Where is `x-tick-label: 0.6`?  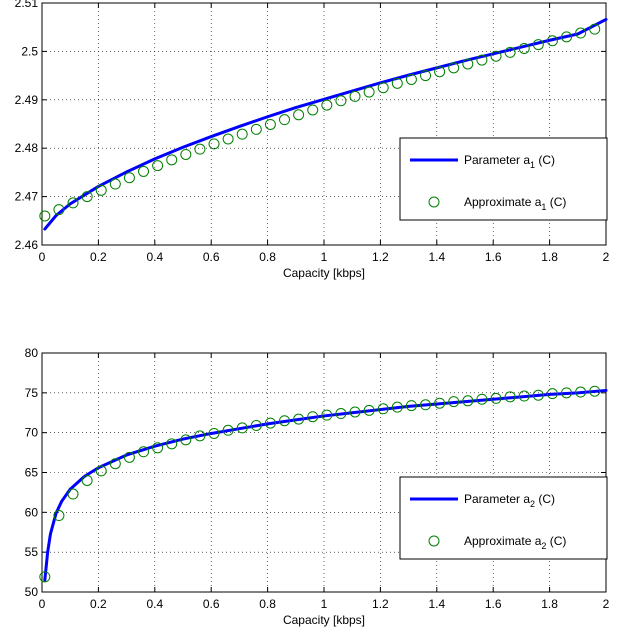
x-tick-label: 0.6 is located at coordinates (211, 604).